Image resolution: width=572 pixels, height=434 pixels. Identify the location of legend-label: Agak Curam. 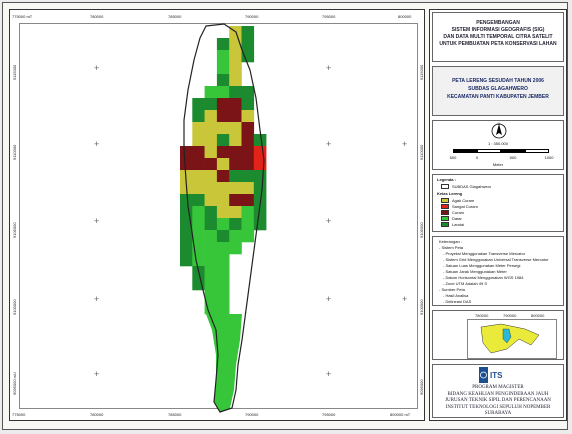
(463, 200).